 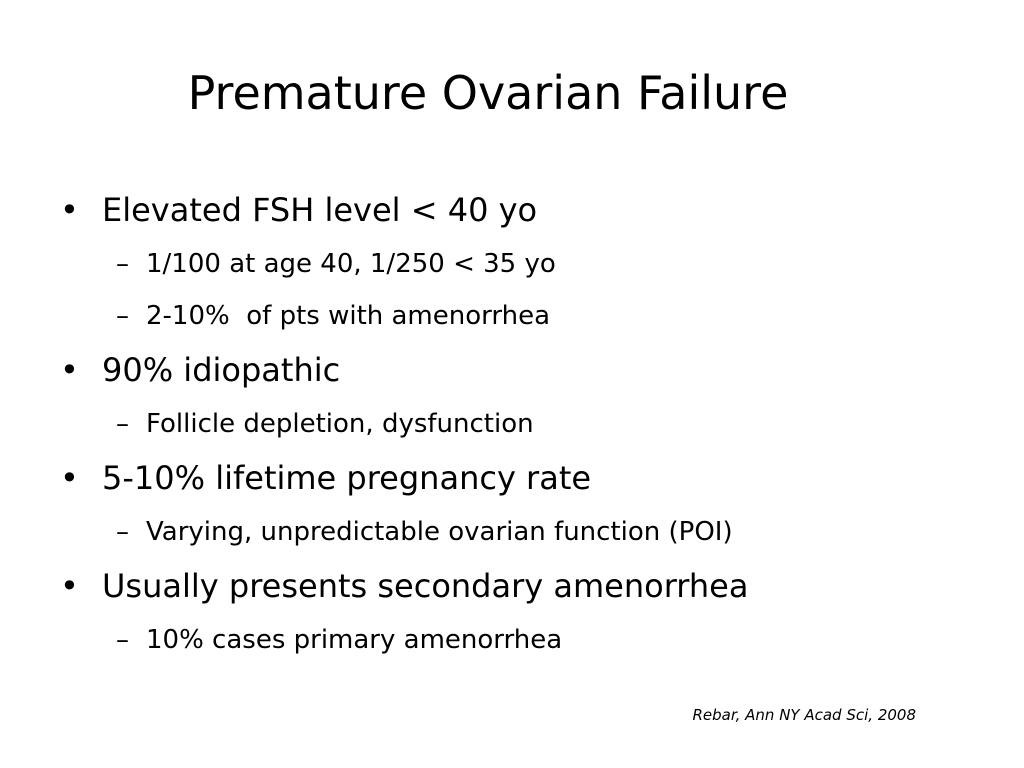 What do you see at coordinates (804, 715) in the screenshot?
I see `citation: Rebar, Ann NY Acad Sci, 2008` at bounding box center [804, 715].